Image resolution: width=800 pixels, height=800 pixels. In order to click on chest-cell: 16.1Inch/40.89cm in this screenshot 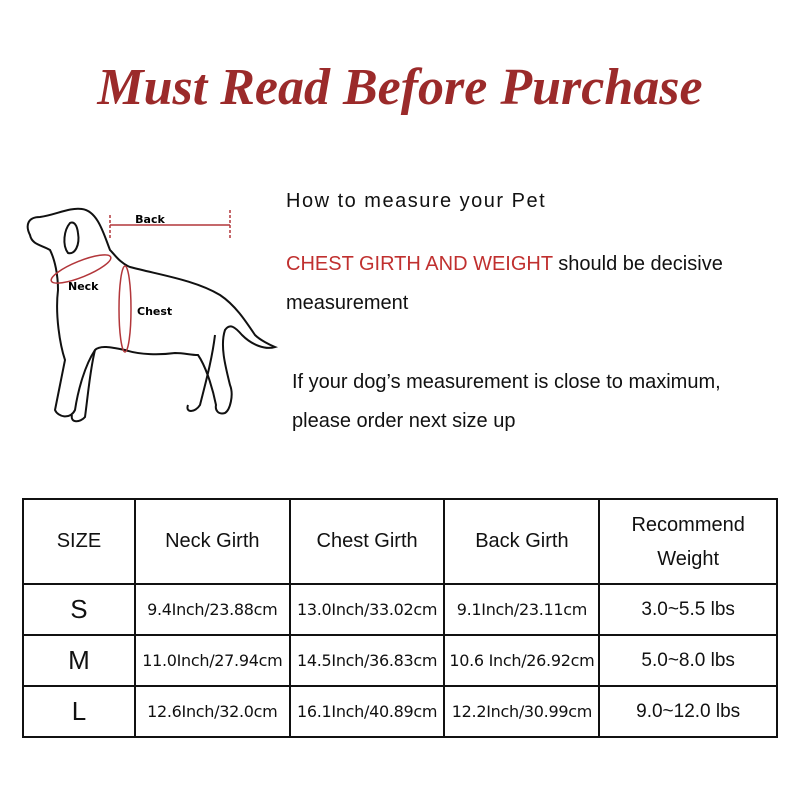, I will do `click(367, 711)`.